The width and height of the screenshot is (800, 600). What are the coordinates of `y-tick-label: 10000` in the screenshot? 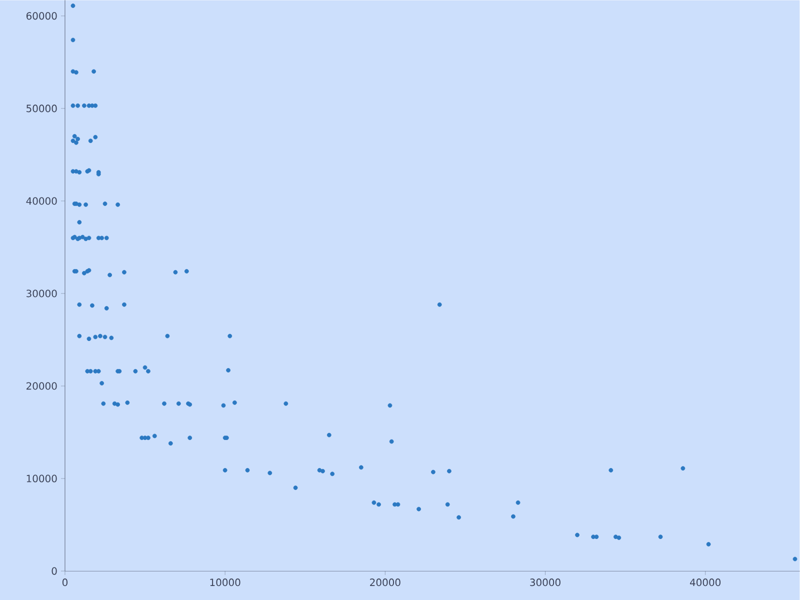 It's located at (41, 478).